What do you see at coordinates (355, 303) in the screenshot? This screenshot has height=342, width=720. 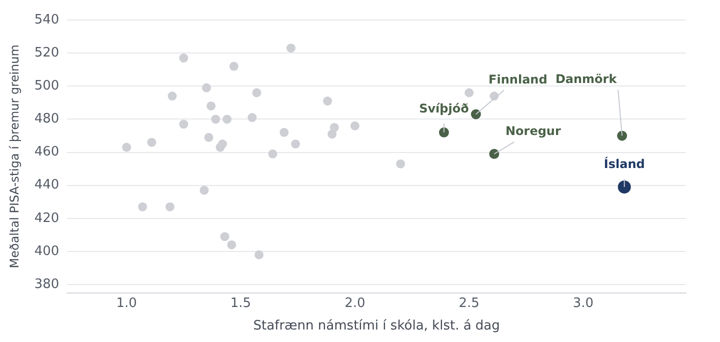 I see `x-tick-label: 2.0` at bounding box center [355, 303].